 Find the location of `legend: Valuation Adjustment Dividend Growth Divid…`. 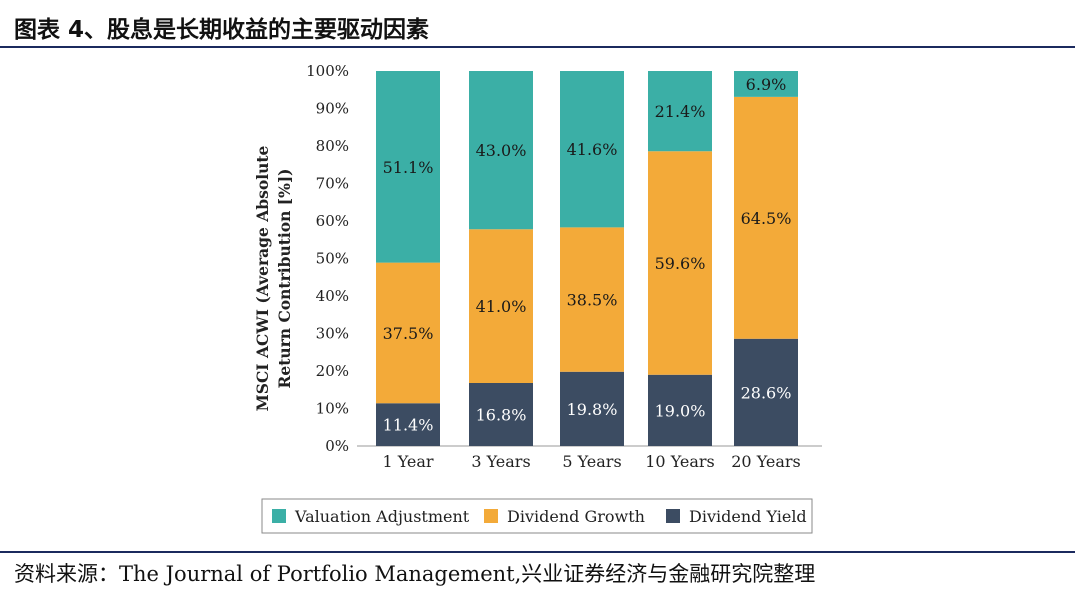

legend: Valuation Adjustment Dividend Growth Divid… is located at coordinates (537, 516).